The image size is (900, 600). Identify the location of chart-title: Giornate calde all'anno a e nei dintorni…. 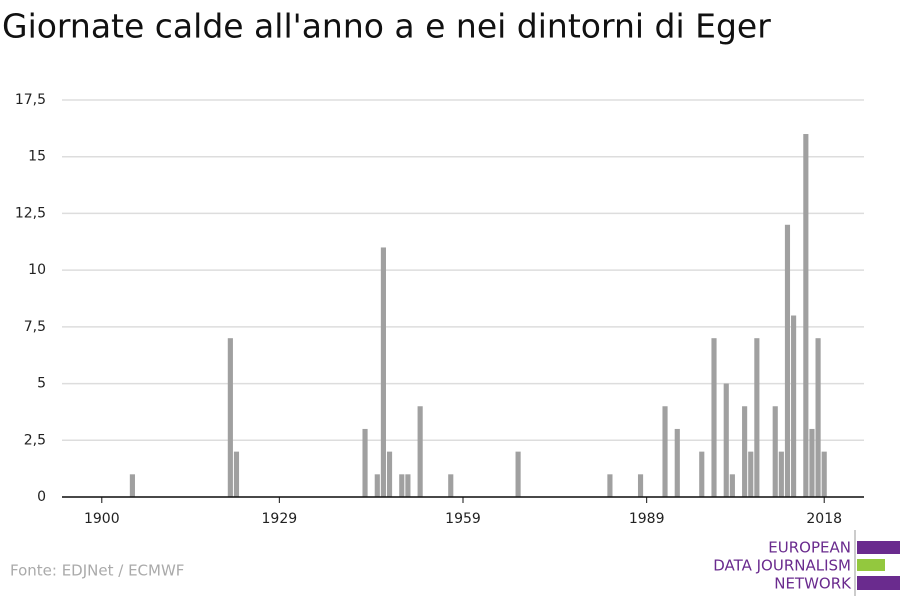
(386, 26).